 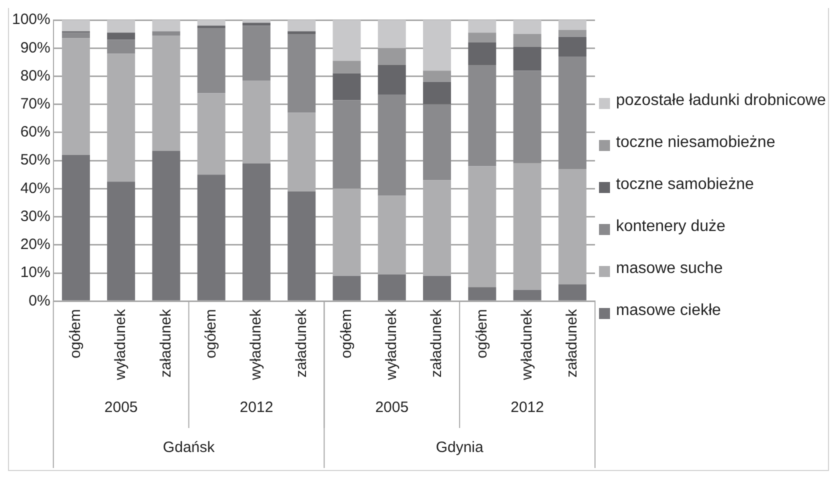 I want to click on y-tick-label: 50%, so click(x=35, y=160).